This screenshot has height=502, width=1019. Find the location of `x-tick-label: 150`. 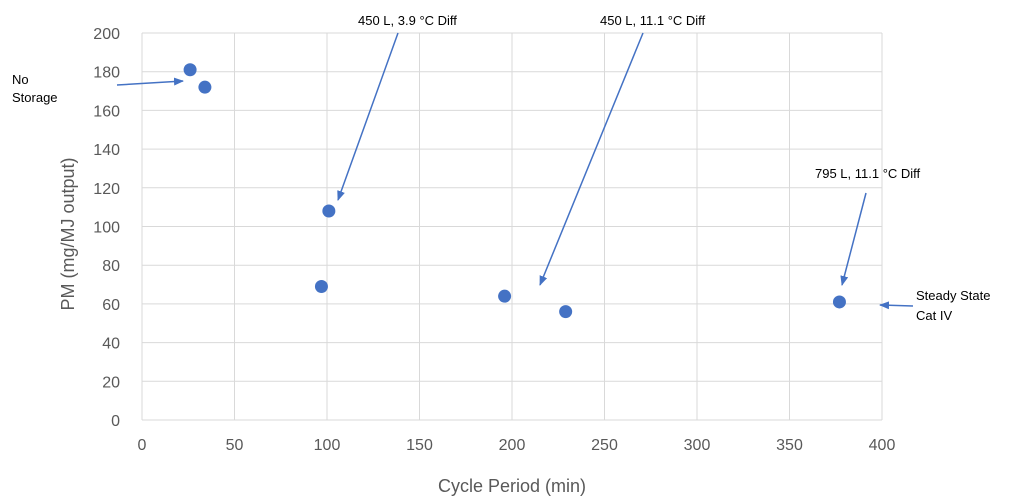

x-tick-label: 150 is located at coordinates (419, 445).